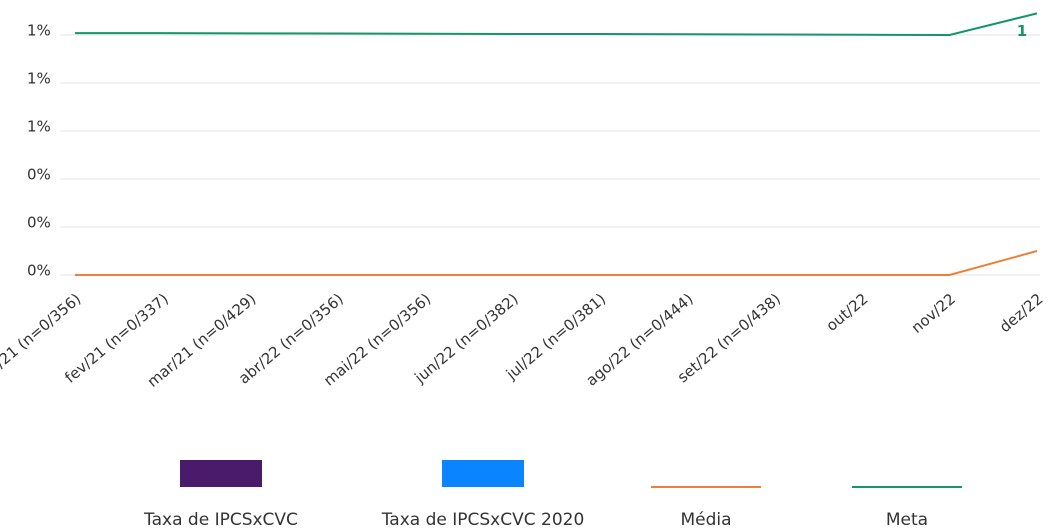 Image resolution: width=1062 pixels, height=530 pixels. What do you see at coordinates (933, 313) in the screenshot?
I see `x-tick-label: nov/22` at bounding box center [933, 313].